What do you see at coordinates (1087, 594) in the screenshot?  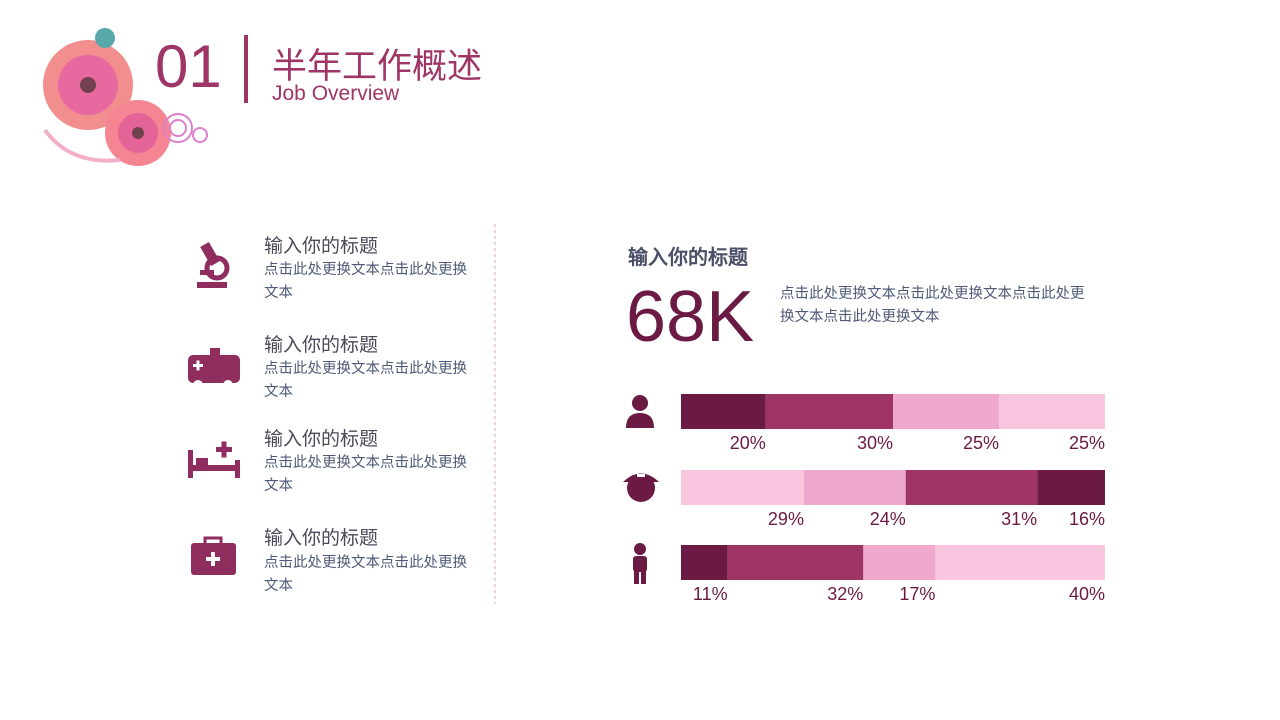 I see `value-label: 40%` at bounding box center [1087, 594].